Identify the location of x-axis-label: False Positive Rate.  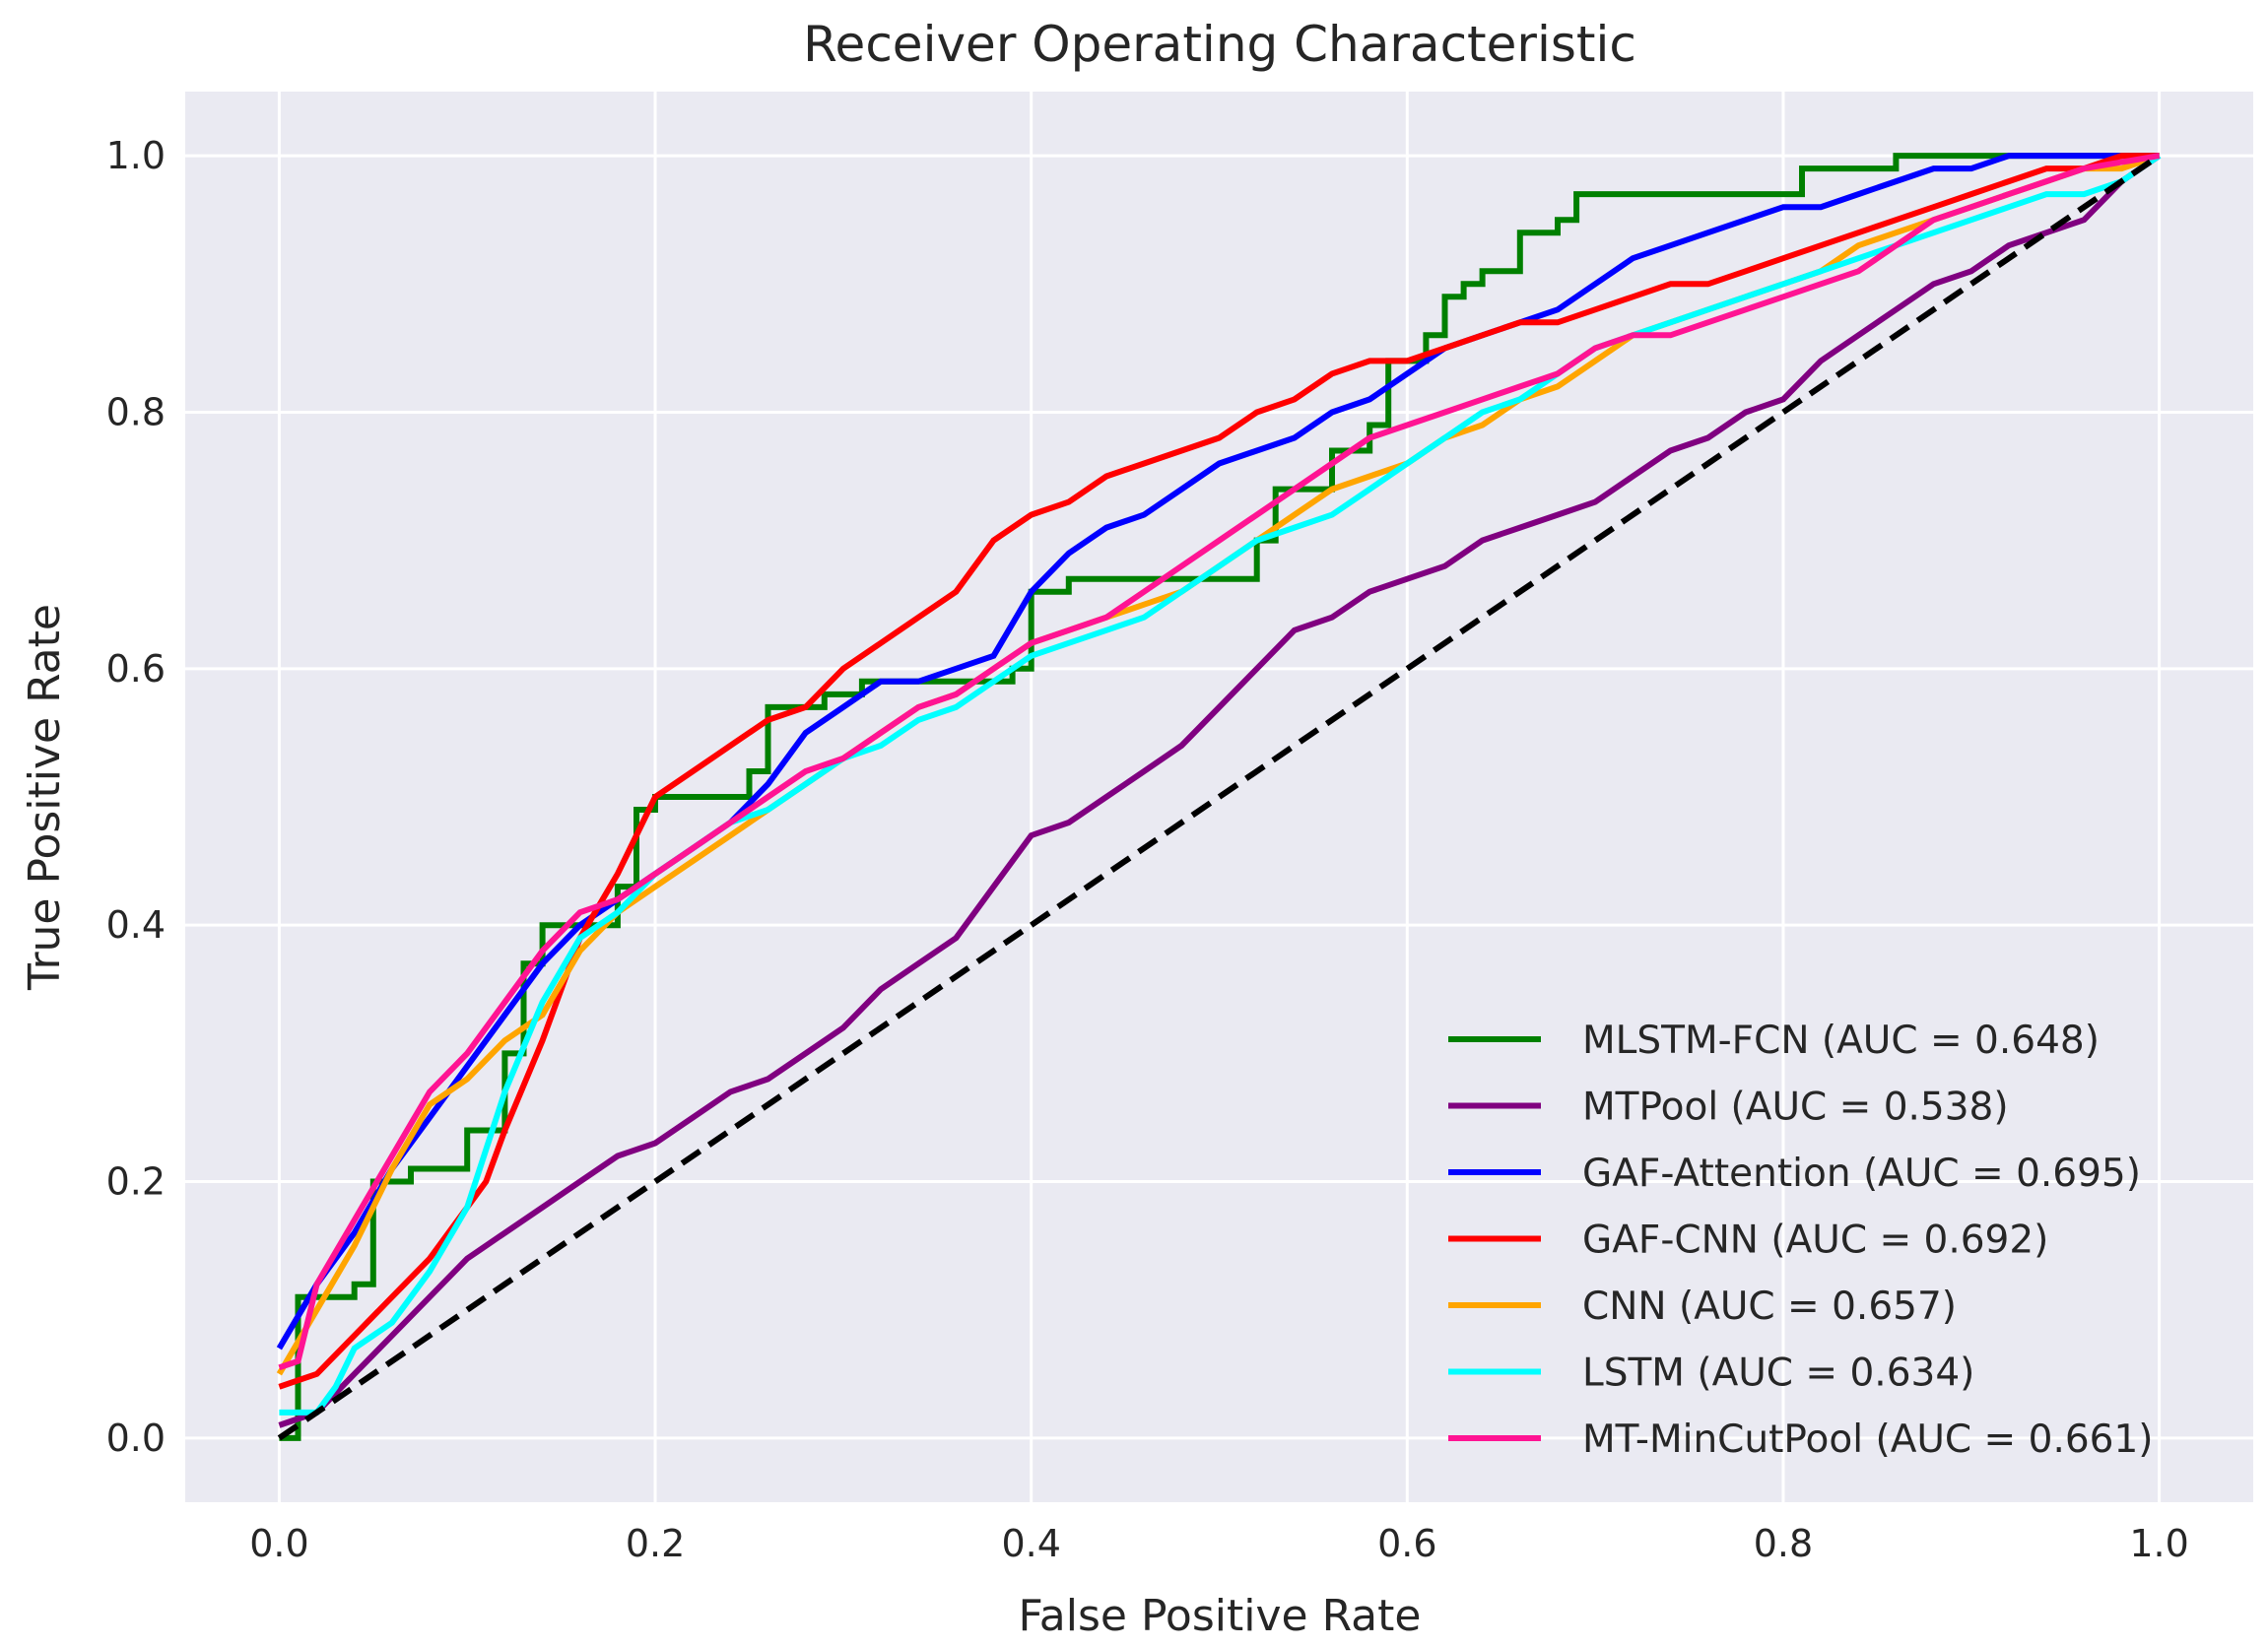
(1220, 1616).